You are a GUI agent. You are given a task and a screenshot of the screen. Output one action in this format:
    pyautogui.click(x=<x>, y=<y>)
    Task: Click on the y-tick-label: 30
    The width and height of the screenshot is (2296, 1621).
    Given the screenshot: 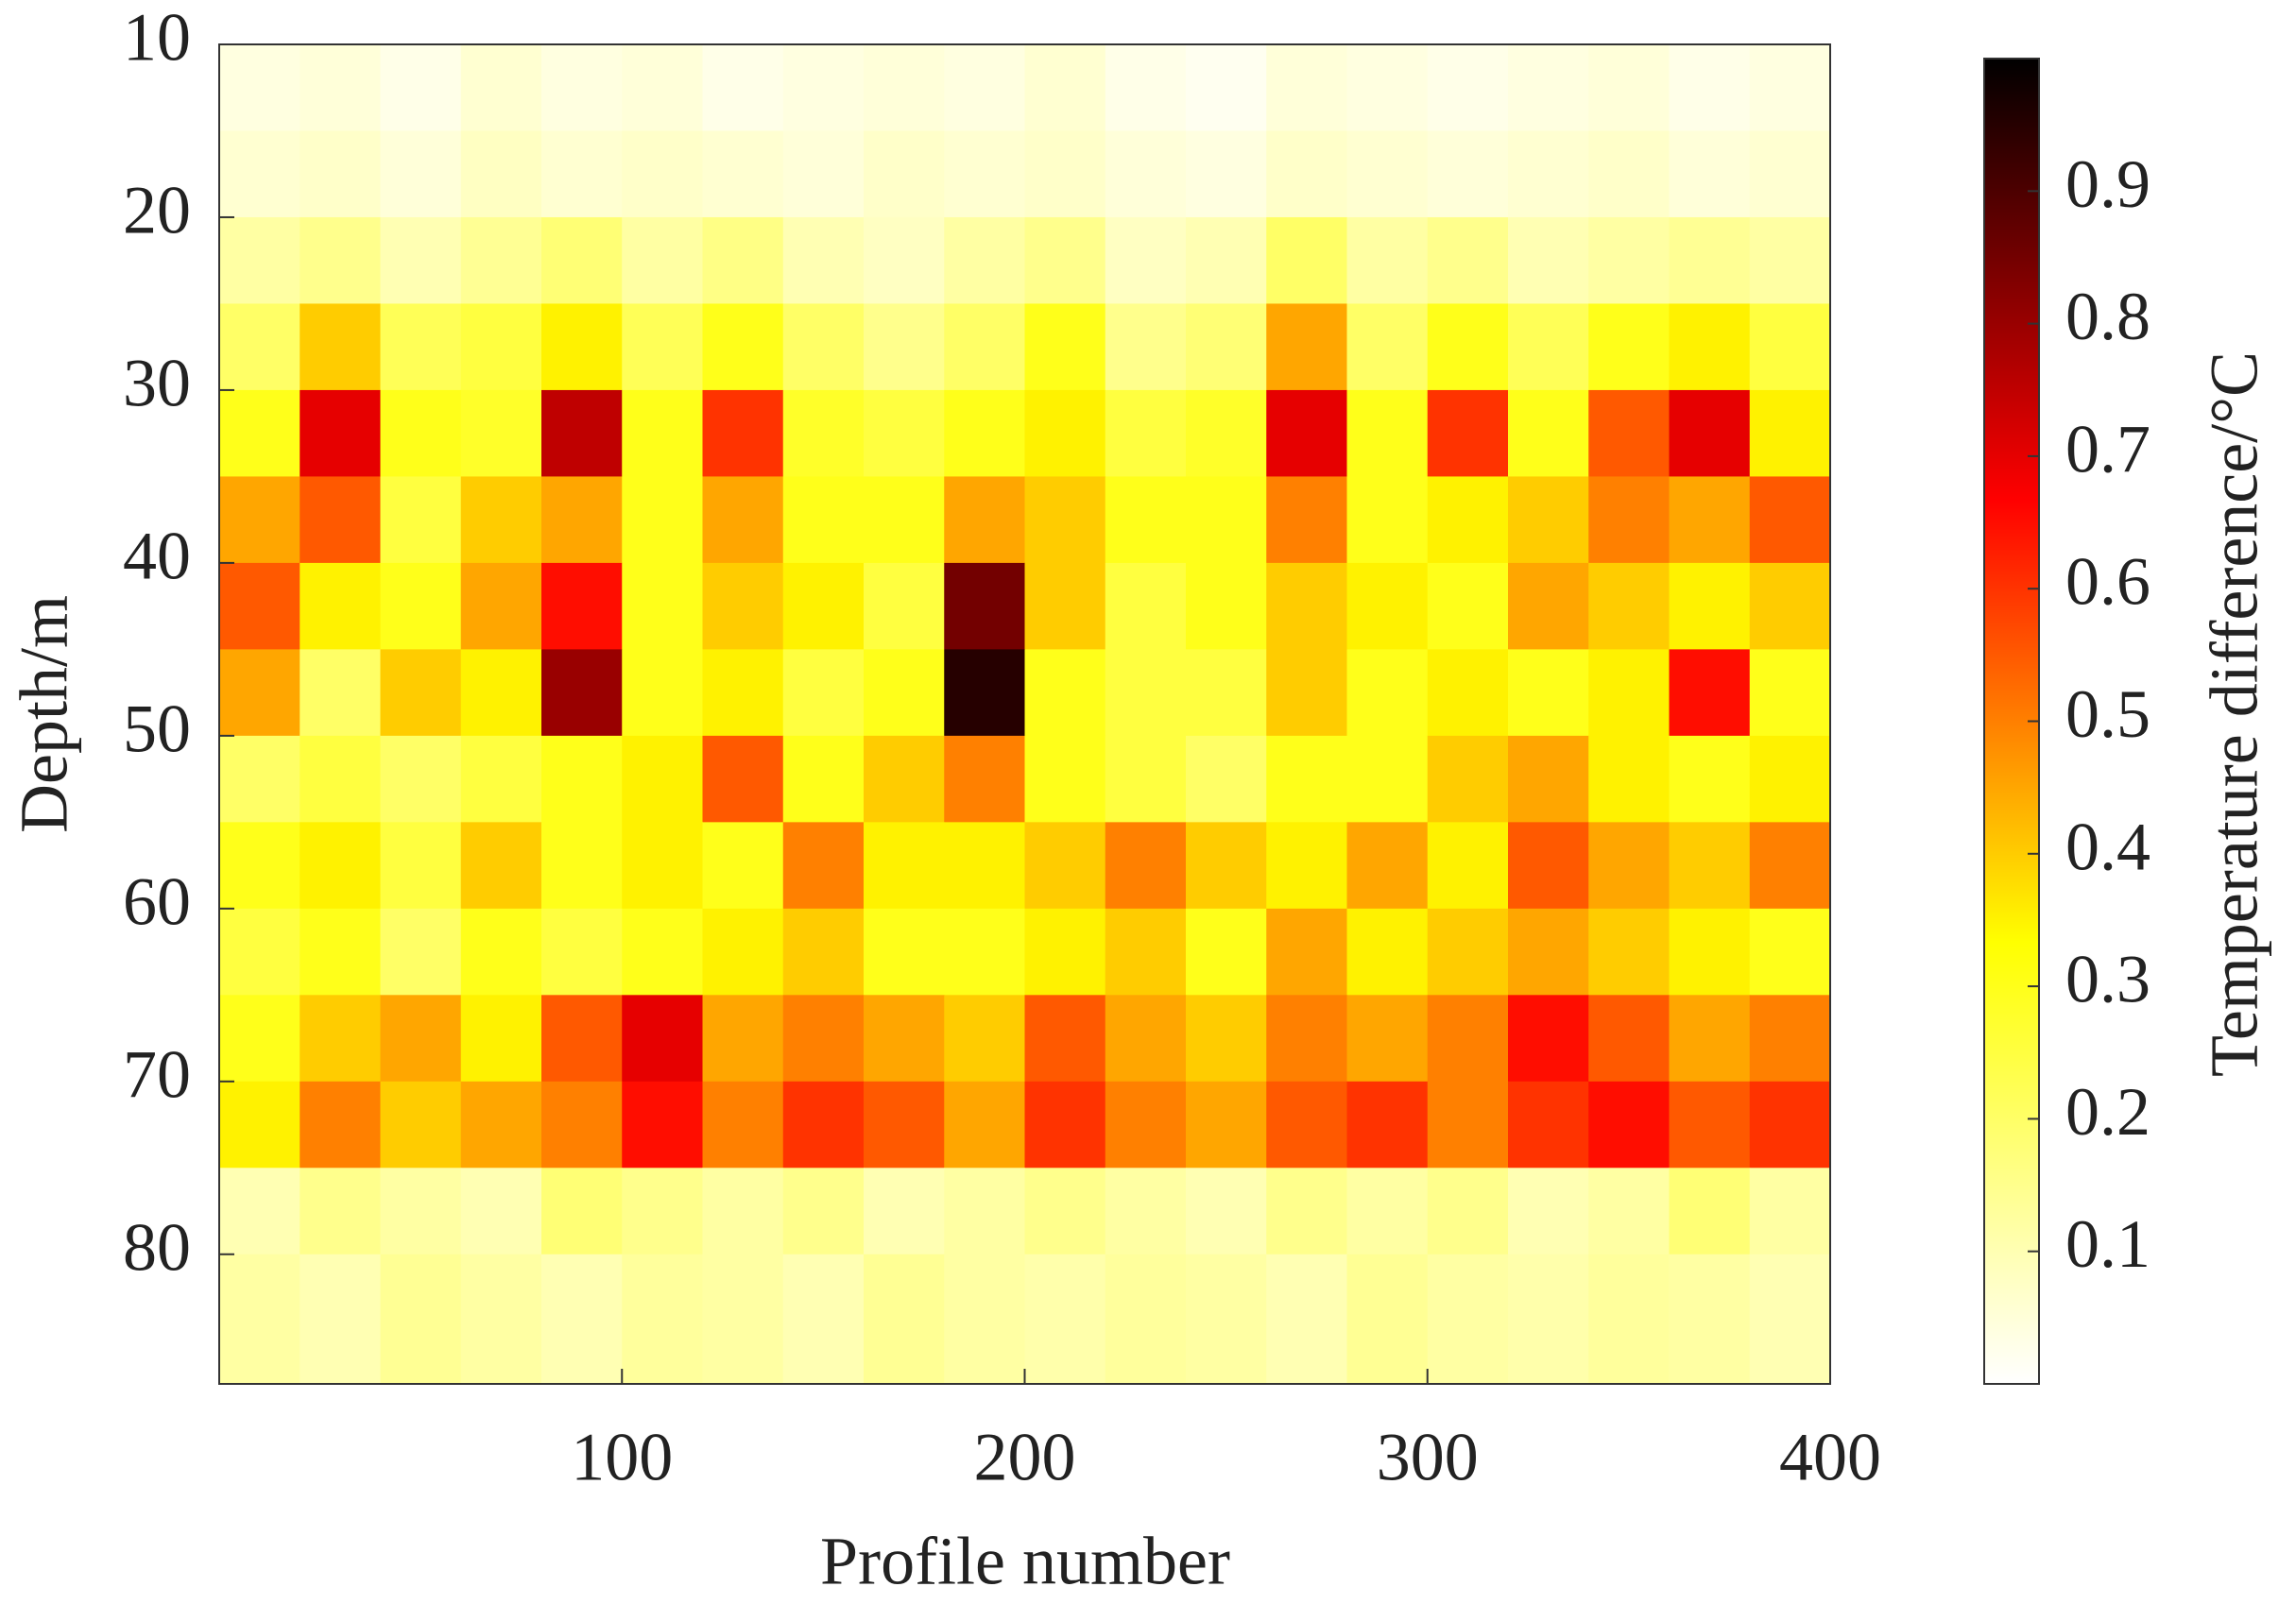 What is the action you would take?
    pyautogui.click(x=157, y=382)
    